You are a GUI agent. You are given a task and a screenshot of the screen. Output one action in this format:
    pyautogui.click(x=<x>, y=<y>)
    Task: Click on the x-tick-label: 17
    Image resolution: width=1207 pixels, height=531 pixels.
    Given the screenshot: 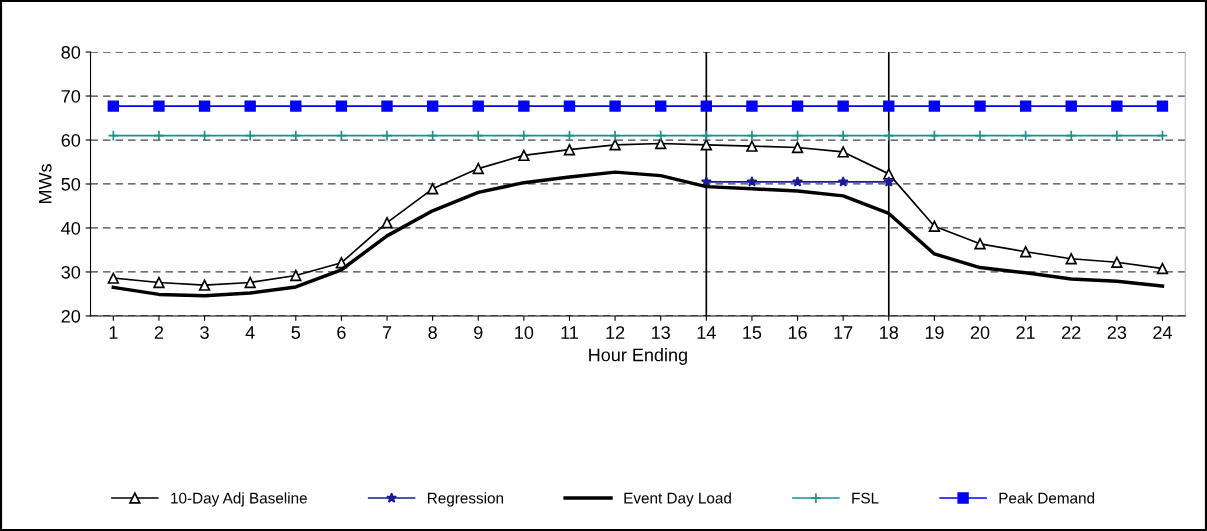 What is the action you would take?
    pyautogui.click(x=843, y=332)
    